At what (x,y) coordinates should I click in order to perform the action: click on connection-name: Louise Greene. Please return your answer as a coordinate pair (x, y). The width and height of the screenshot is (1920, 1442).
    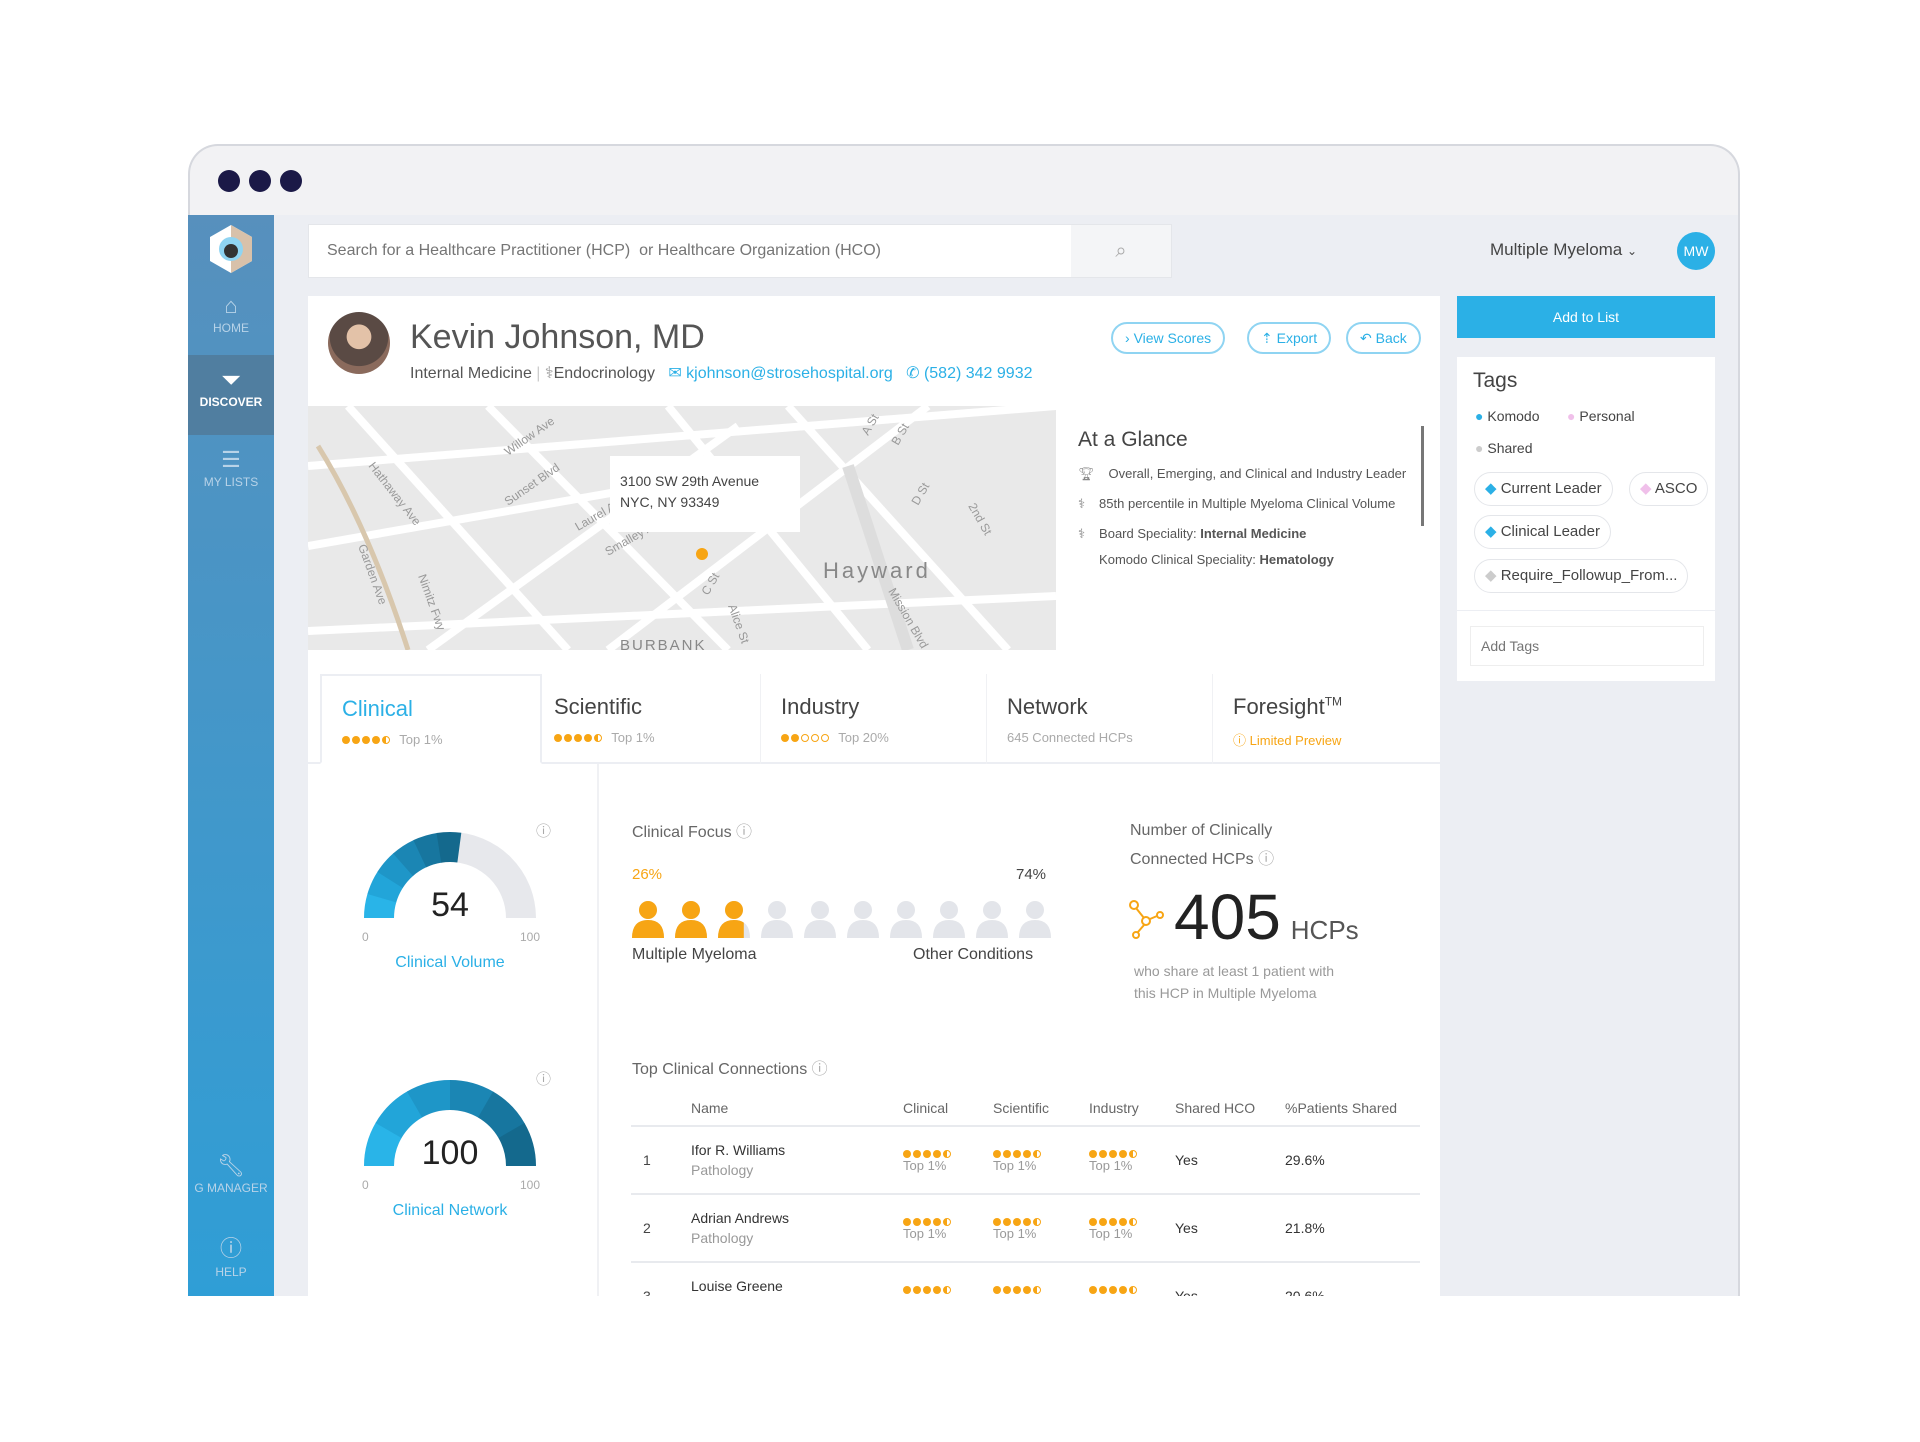
    Looking at the image, I should click on (737, 1286).